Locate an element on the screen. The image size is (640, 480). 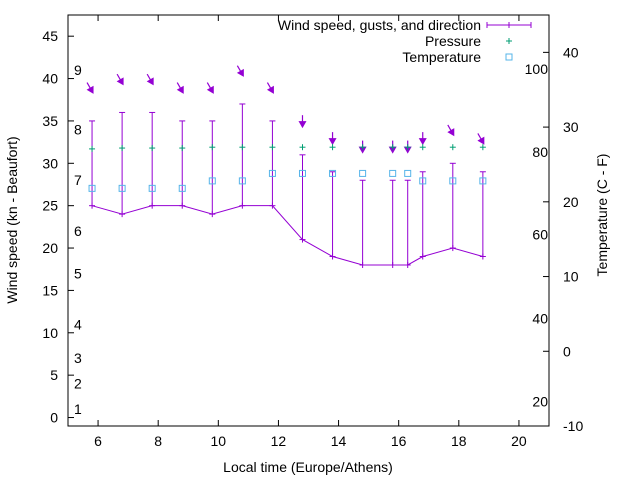
y-tick-label: 30 is located at coordinates (50, 163).